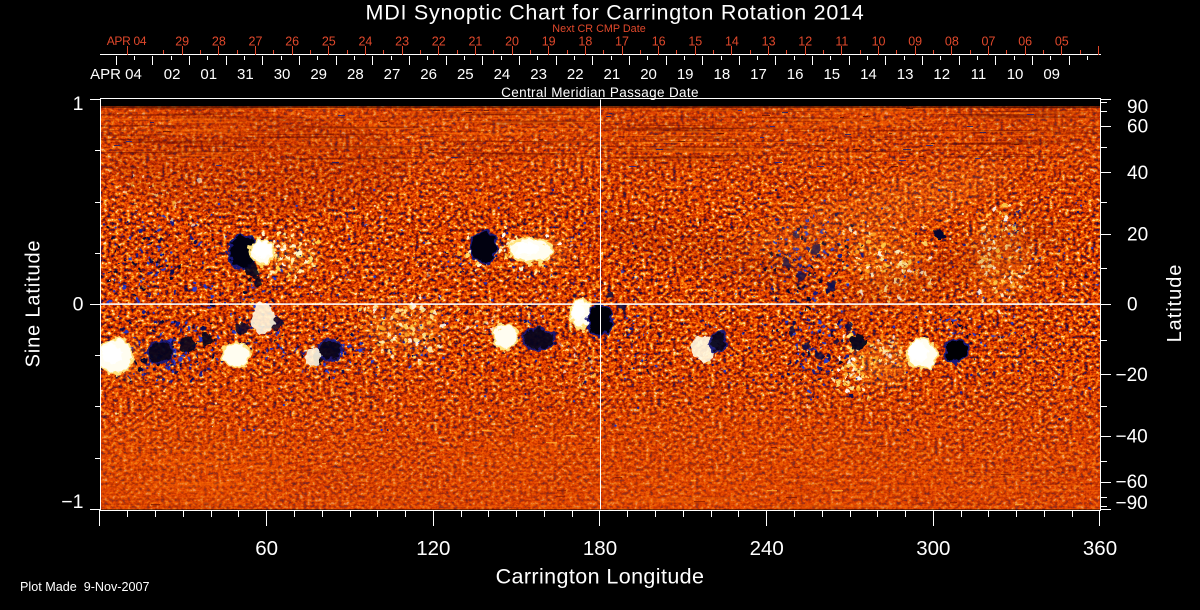 This screenshot has height=610, width=1200. I want to click on svg-text: 02, so click(172, 74).